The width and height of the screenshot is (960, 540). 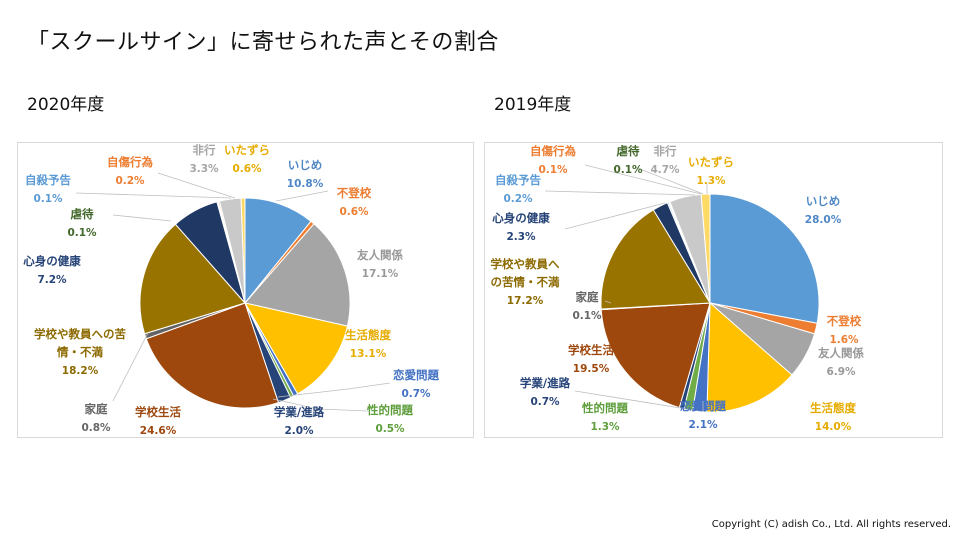 What do you see at coordinates (841, 353) in the screenshot?
I see `slice-label-2019-3: 友人関係` at bounding box center [841, 353].